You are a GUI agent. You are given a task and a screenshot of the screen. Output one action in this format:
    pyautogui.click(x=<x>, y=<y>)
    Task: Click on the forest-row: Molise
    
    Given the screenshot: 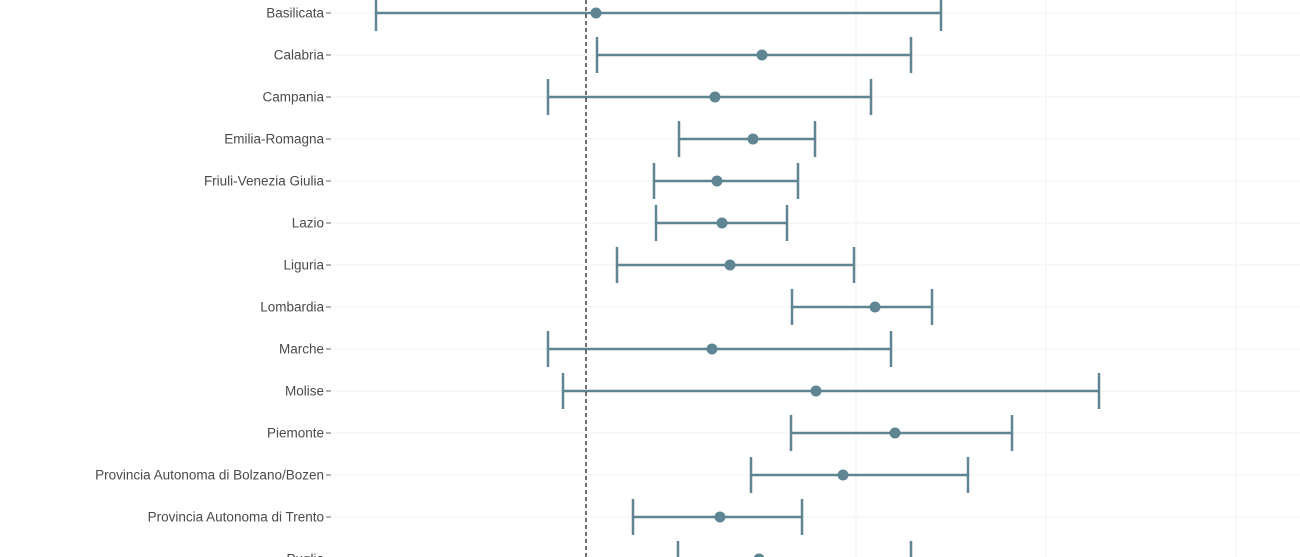 What is the action you would take?
    pyautogui.click(x=693, y=391)
    